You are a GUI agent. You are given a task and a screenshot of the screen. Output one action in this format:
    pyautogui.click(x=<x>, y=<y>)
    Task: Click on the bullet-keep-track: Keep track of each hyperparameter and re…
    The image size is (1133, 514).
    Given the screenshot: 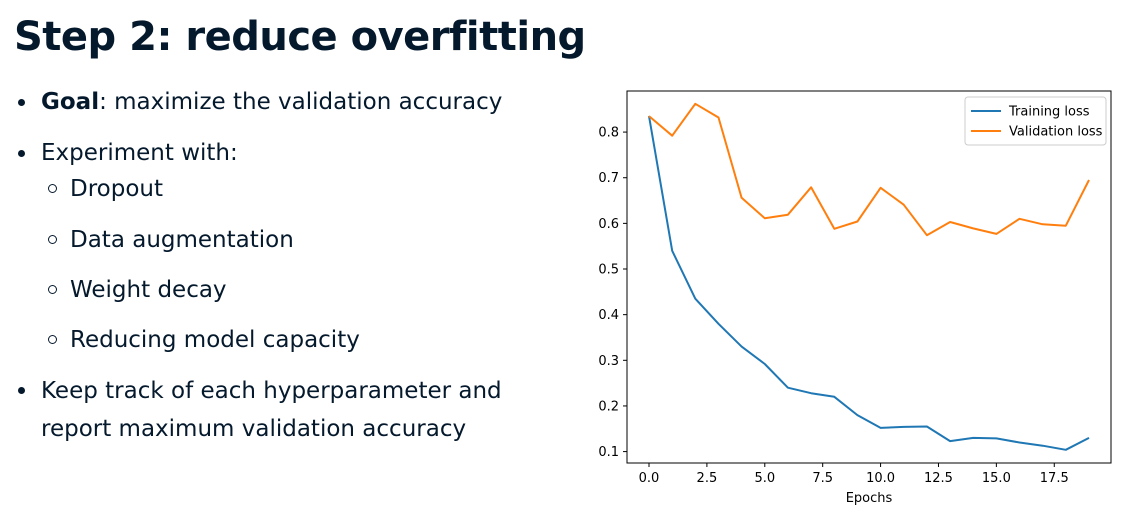 What is the action you would take?
    pyautogui.click(x=260, y=410)
    